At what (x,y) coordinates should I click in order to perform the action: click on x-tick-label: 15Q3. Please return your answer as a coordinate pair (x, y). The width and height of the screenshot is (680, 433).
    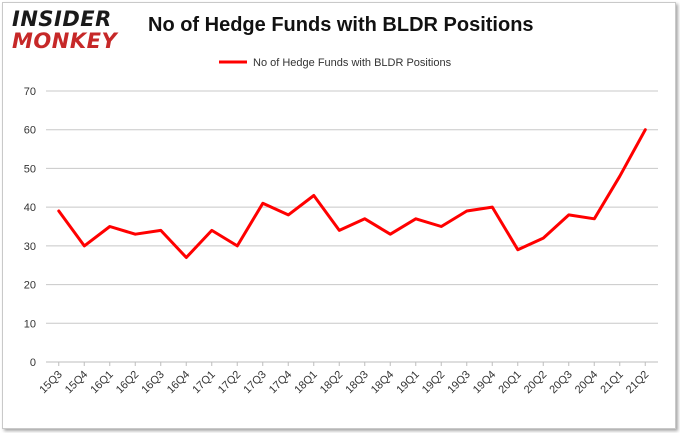
    Looking at the image, I should click on (51, 383).